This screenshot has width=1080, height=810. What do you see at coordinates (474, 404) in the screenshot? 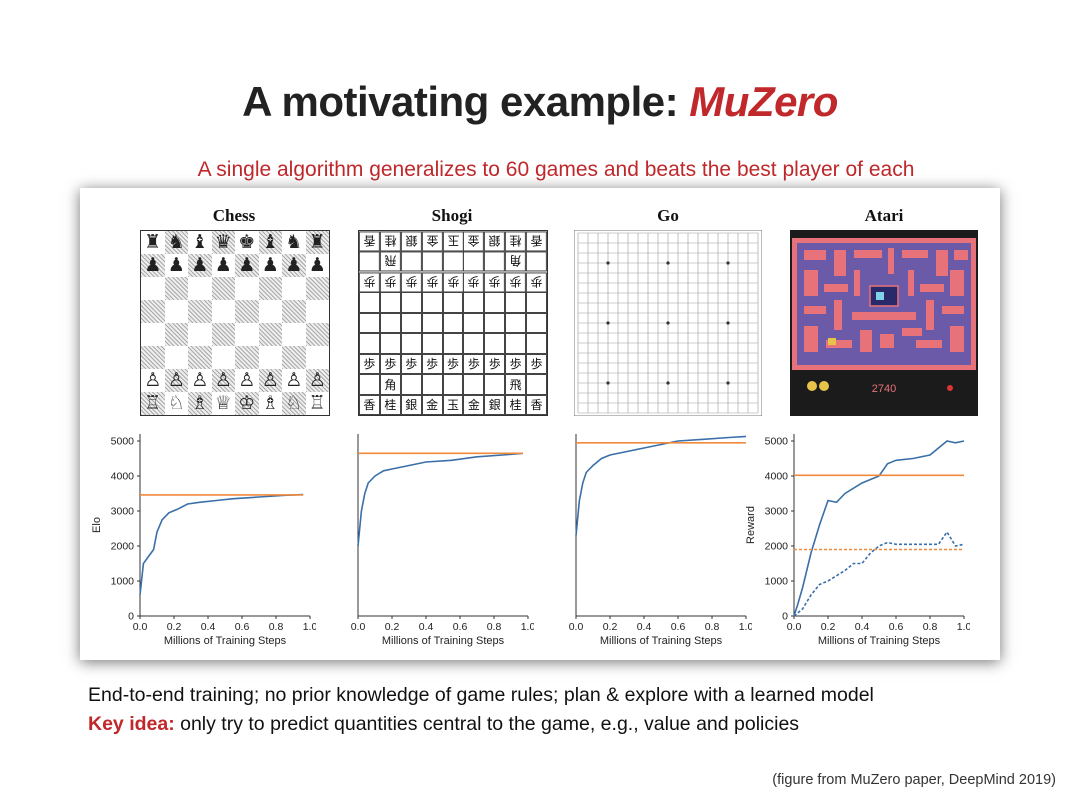
I see `shogi-square: 金` at bounding box center [474, 404].